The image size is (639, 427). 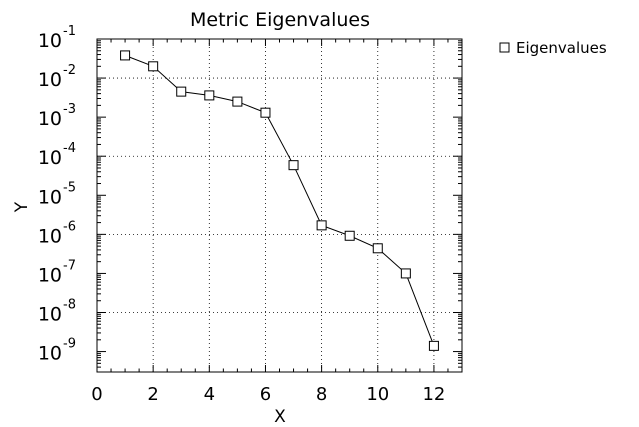 What do you see at coordinates (69, 344) in the screenshot?
I see `y-tick-exponent: -9` at bounding box center [69, 344].